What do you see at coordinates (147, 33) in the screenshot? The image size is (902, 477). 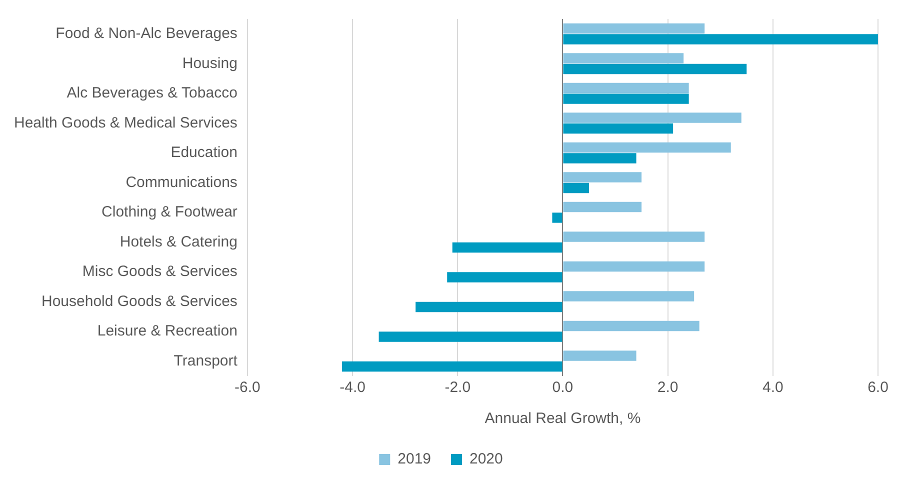 I see `y-tick-label: Food & Non-Alc Beverages` at bounding box center [147, 33].